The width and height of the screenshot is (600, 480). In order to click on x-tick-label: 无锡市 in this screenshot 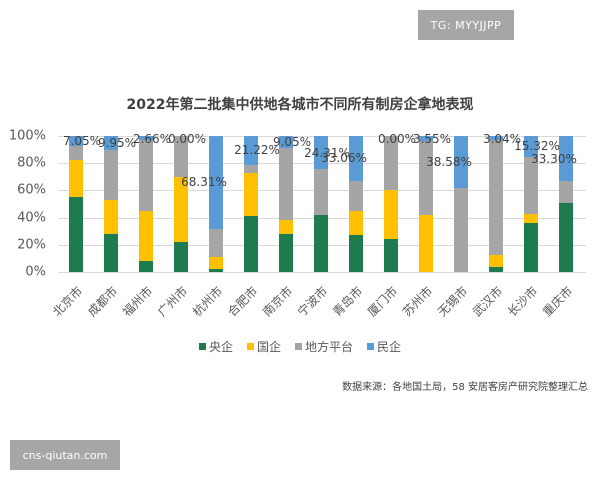, I will do `click(452, 301)`.